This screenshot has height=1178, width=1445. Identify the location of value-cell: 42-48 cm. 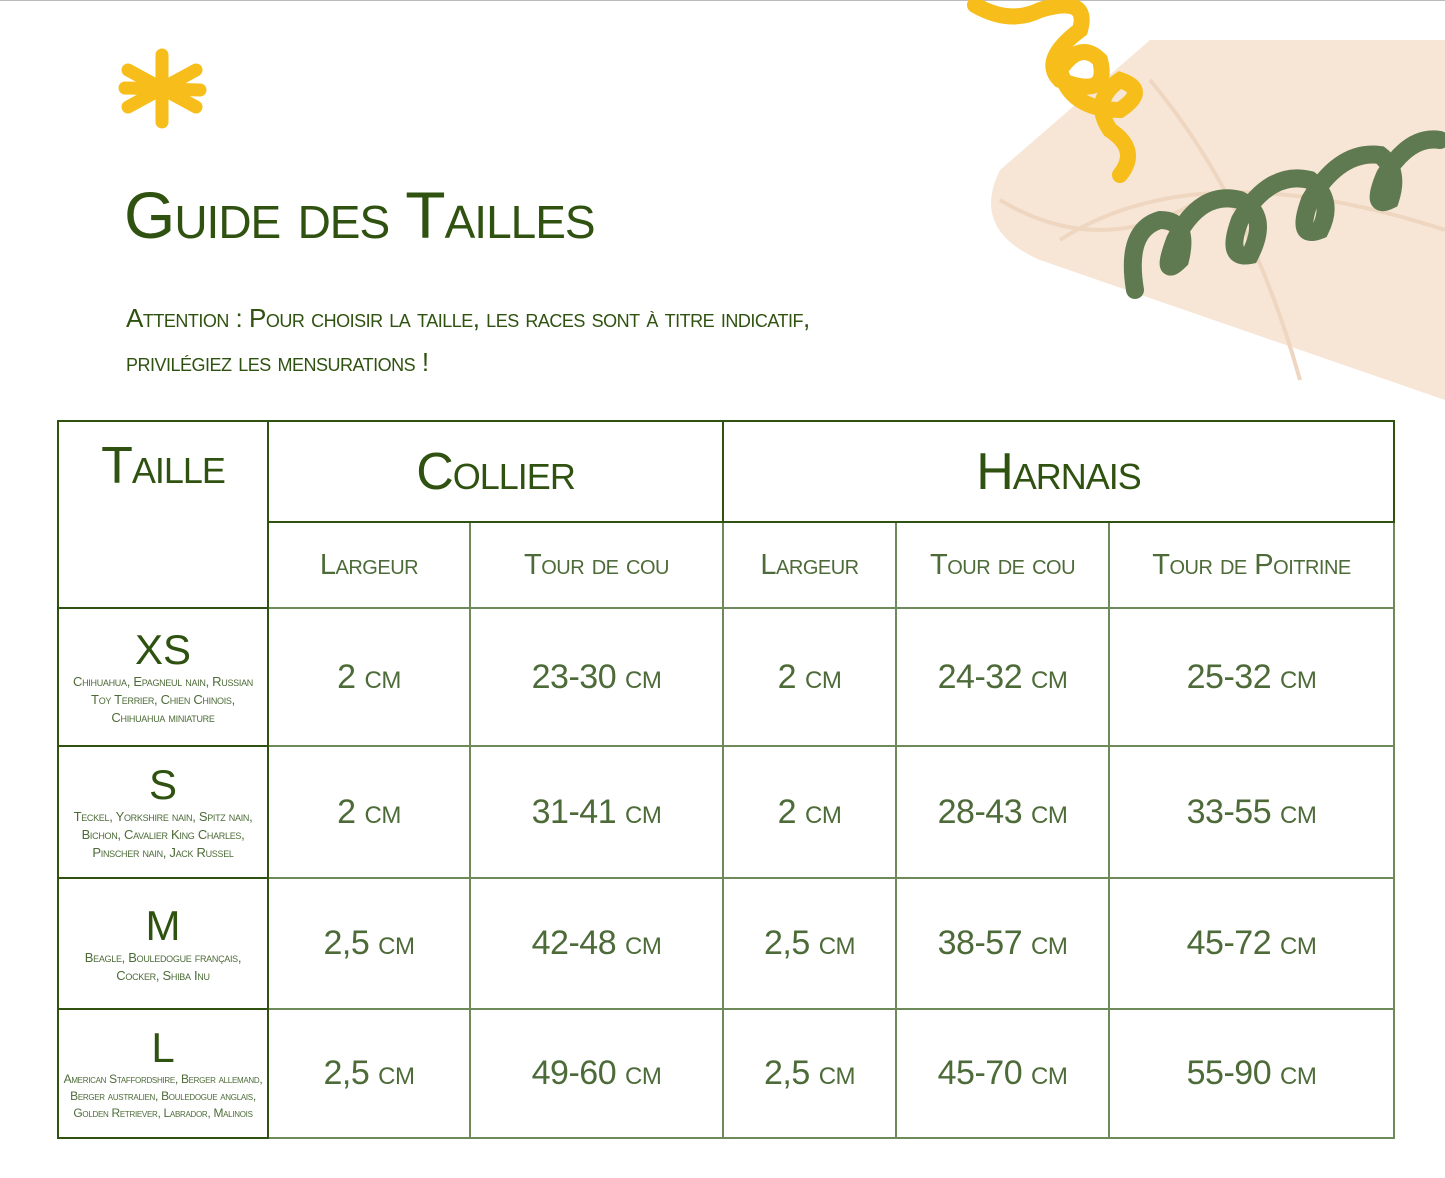
(596, 943).